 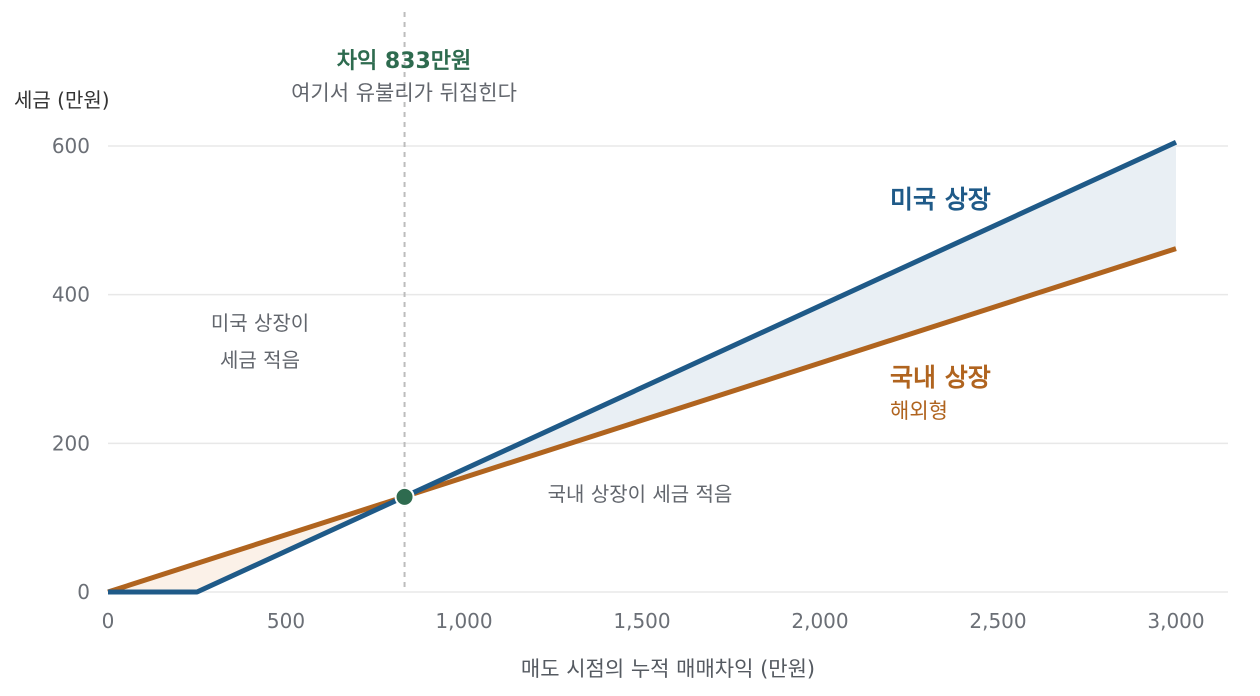 What do you see at coordinates (1175, 621) in the screenshot?
I see `x-tick-label: 3,000` at bounding box center [1175, 621].